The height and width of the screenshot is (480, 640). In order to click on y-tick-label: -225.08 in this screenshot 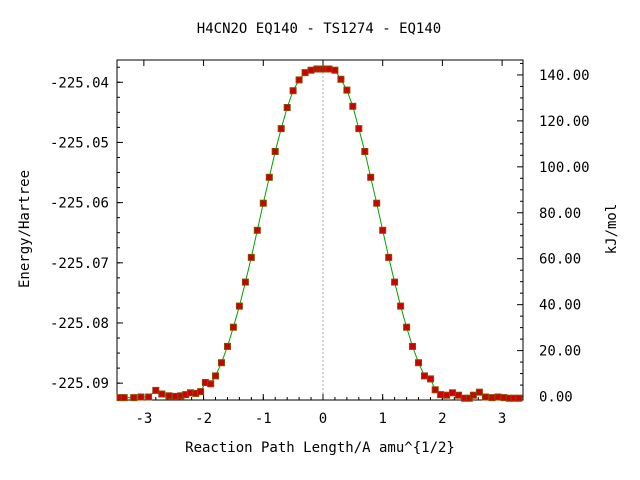, I will do `click(79, 324)`.